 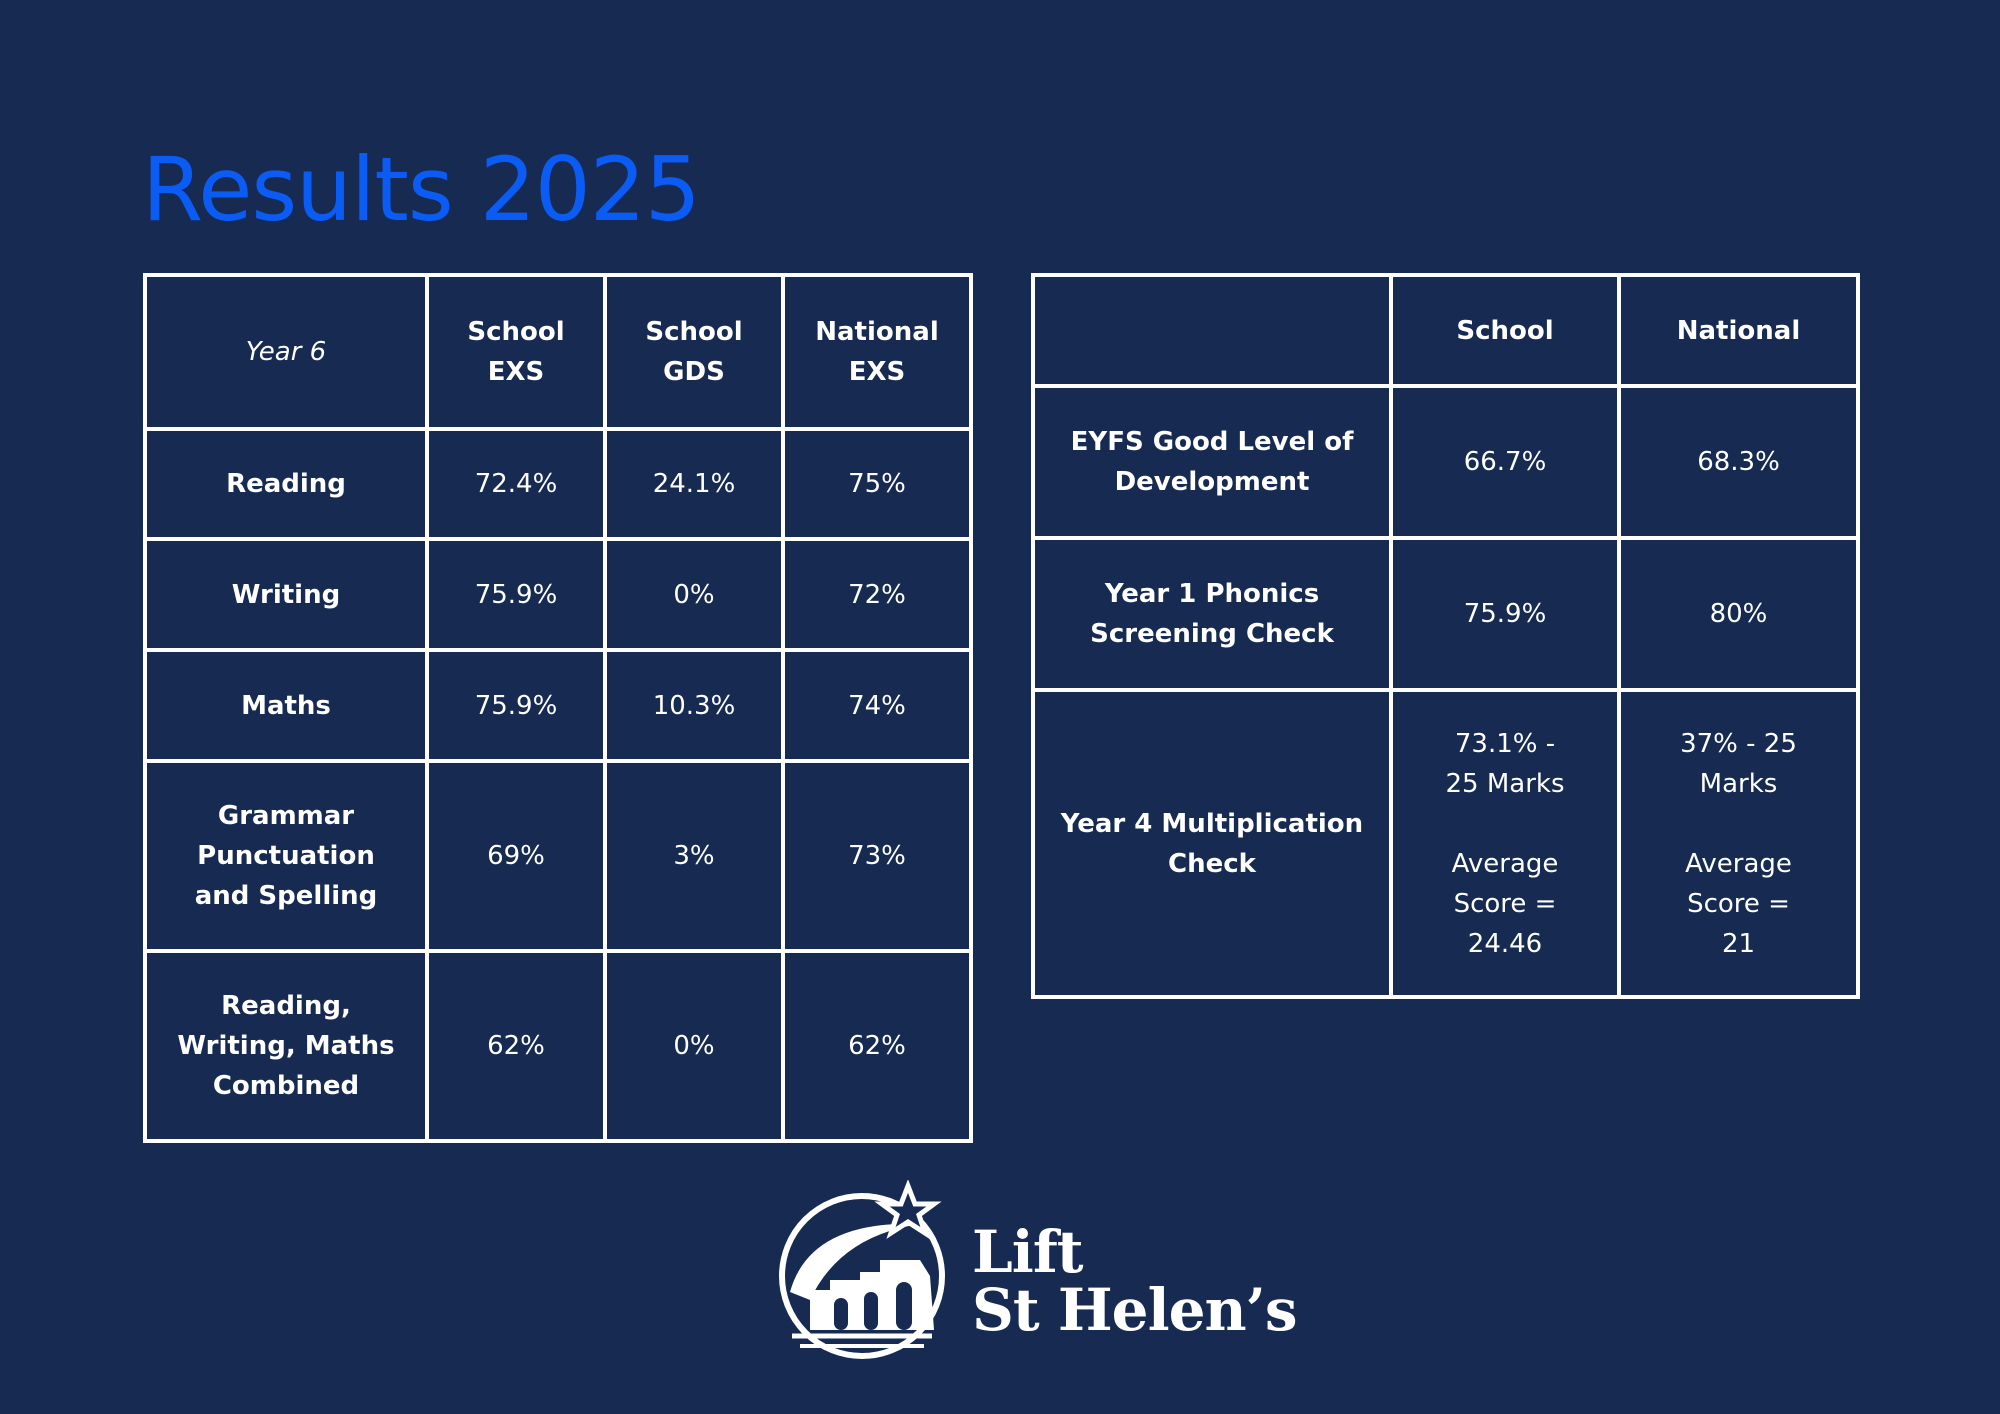 I want to click on row: Writing 75.9% 0% 72%, so click(x=558, y=594).